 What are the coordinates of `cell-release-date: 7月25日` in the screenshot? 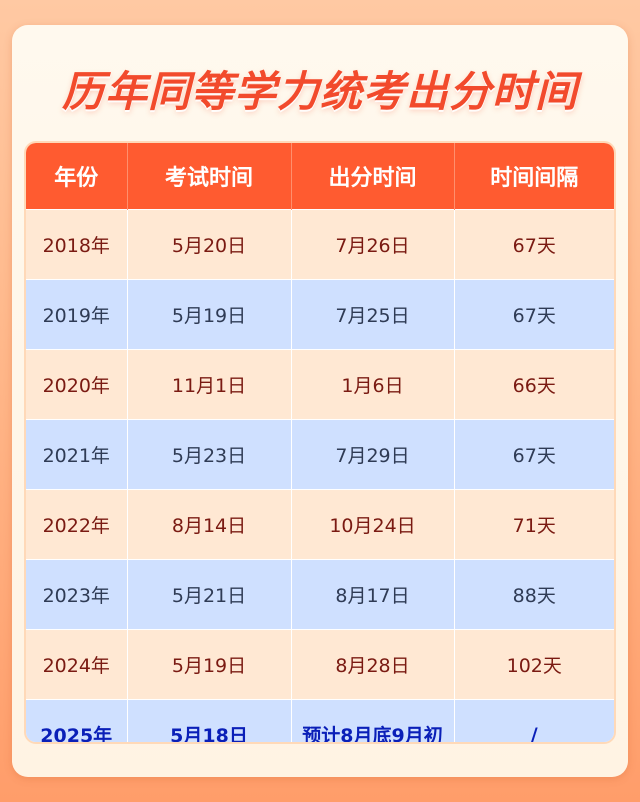 It's located at (373, 314).